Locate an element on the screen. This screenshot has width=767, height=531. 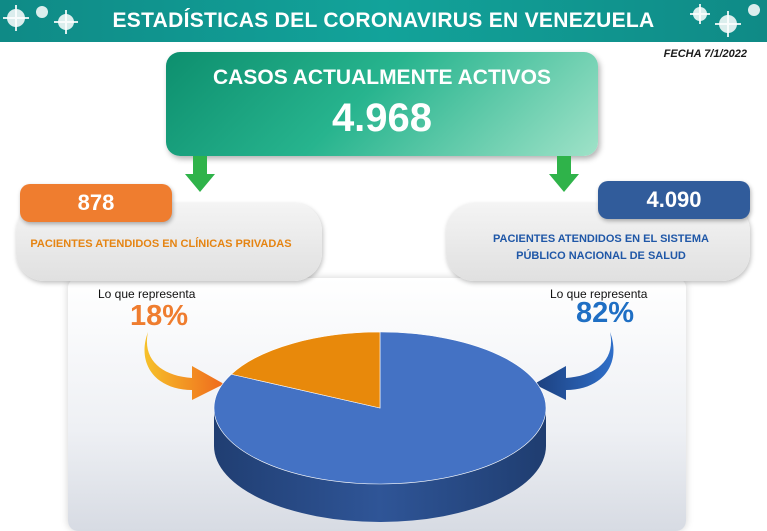
active-cases-value: 4.968 is located at coordinates (382, 118).